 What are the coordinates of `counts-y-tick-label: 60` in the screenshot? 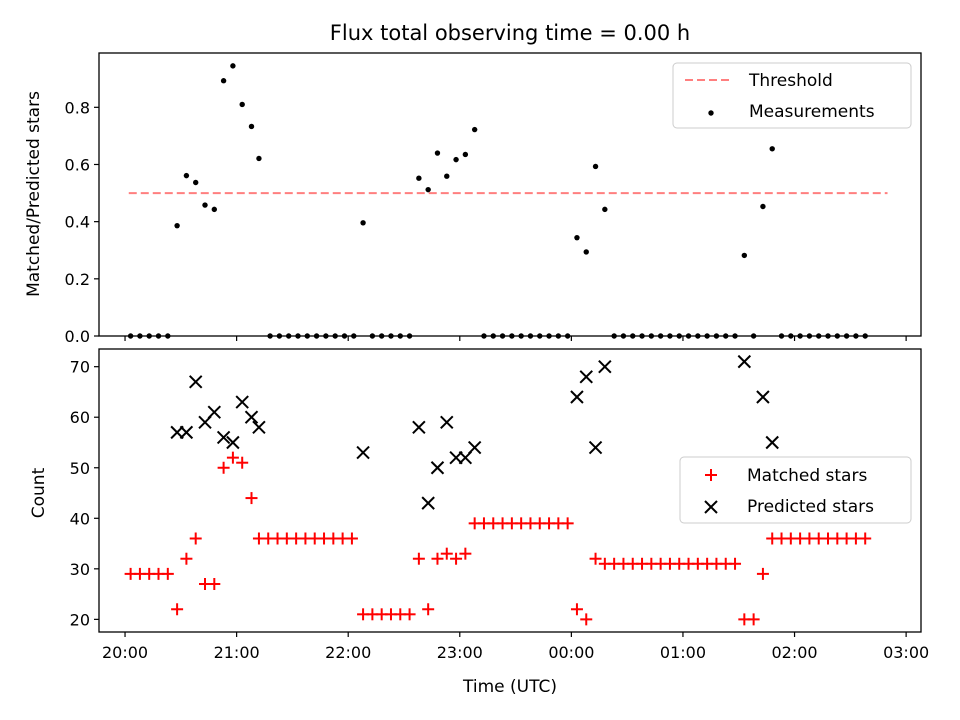 It's located at (80, 417).